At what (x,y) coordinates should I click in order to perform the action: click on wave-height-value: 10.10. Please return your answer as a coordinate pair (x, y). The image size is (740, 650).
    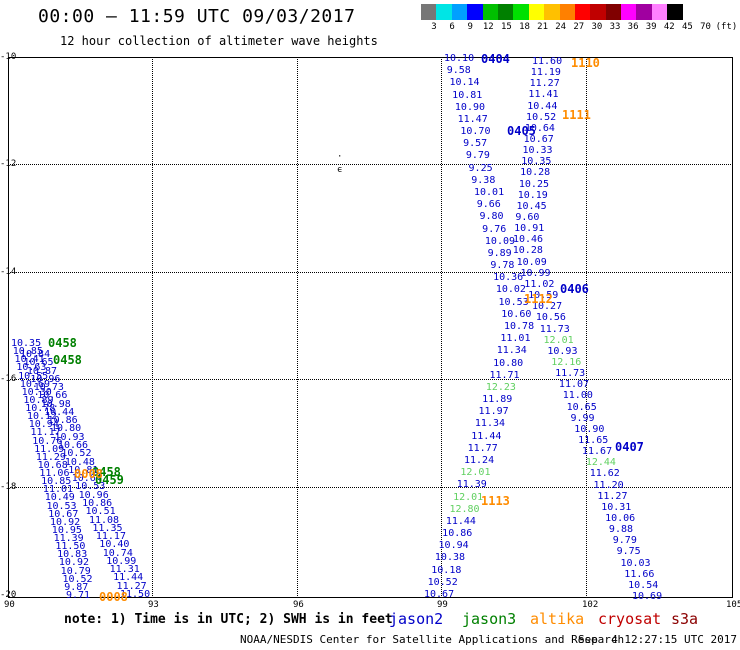
    Looking at the image, I should click on (459, 58).